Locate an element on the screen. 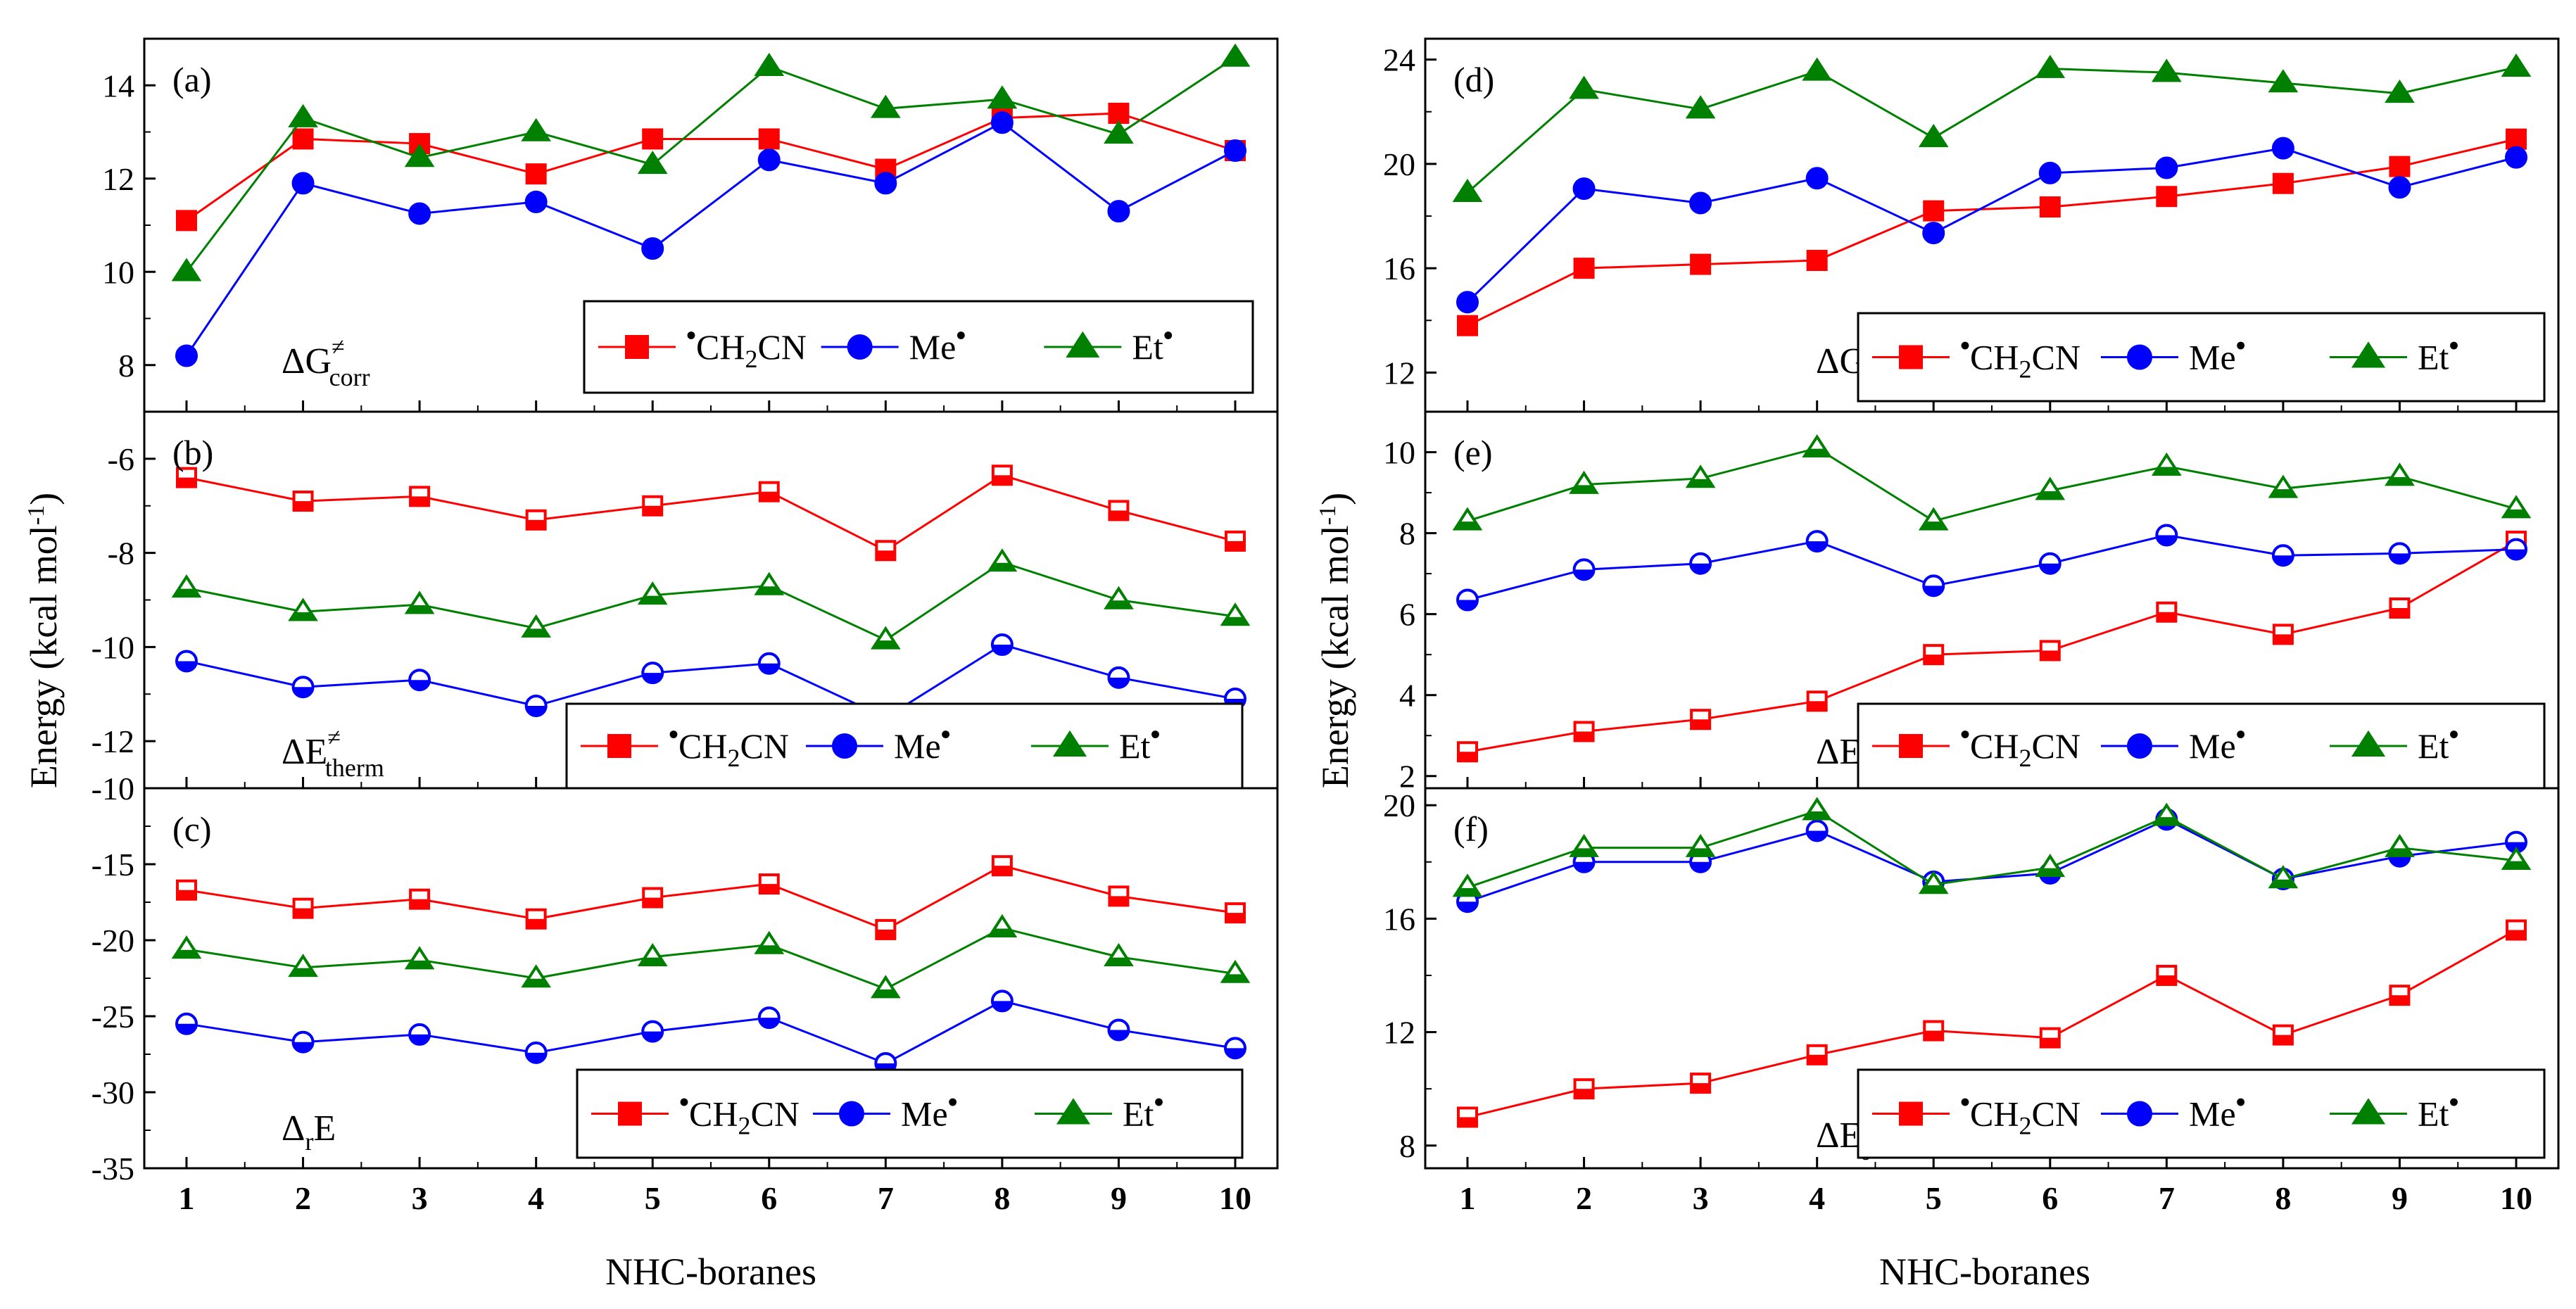 This screenshot has width=2576, height=1309. y-tick-label: 8 is located at coordinates (1407, 1146).